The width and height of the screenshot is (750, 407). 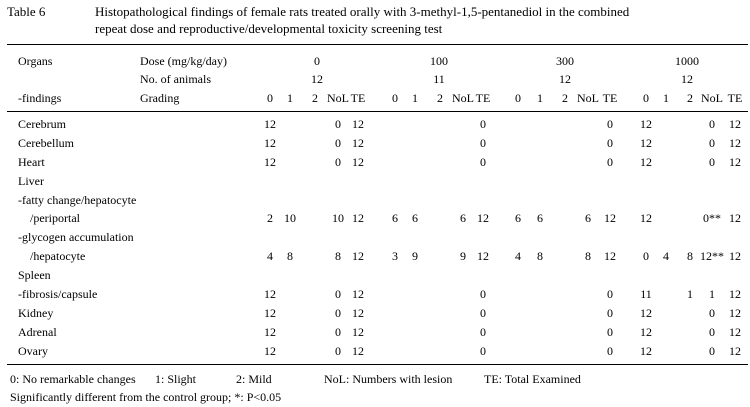 I want to click on row-label: -fatty change/hepatocyte, so click(x=77, y=200).